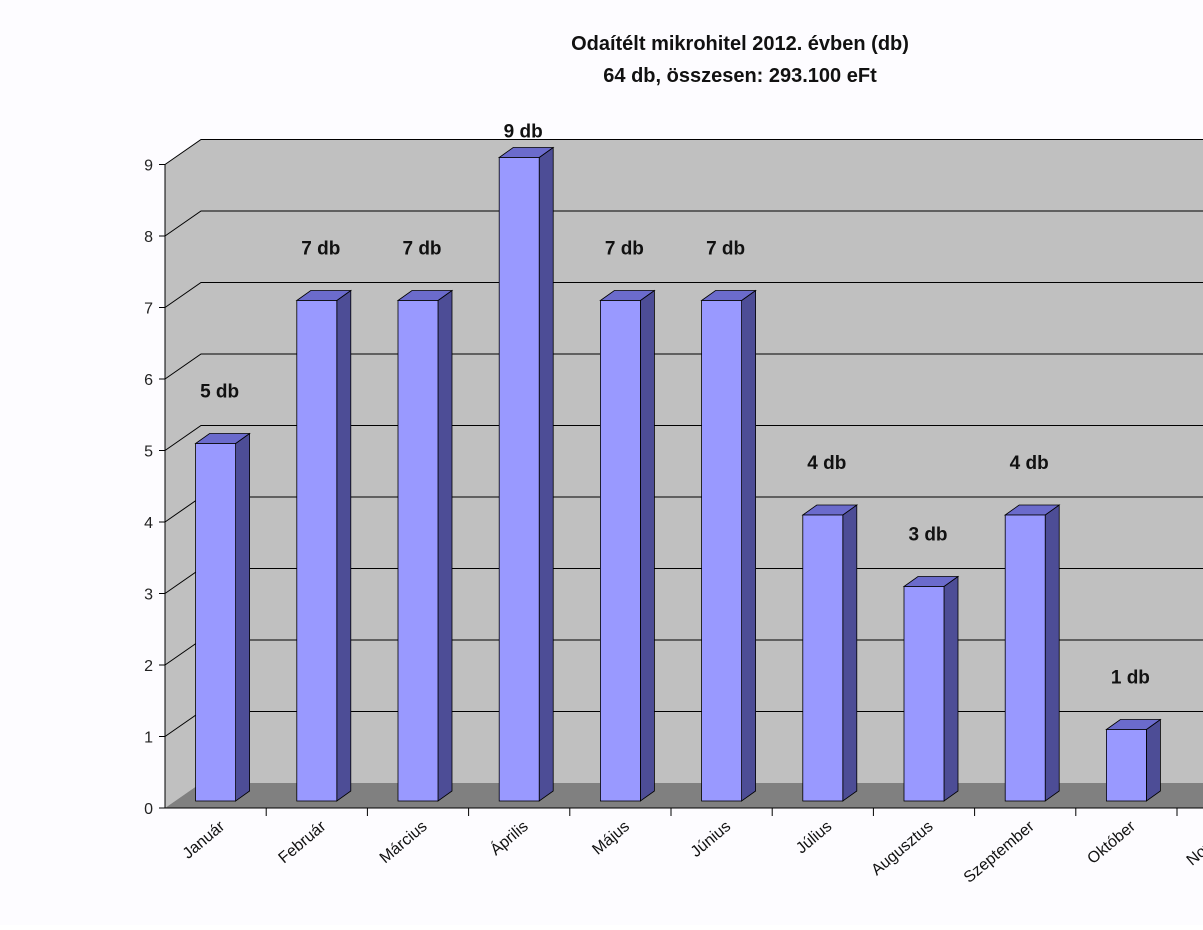 The image size is (1203, 930). What do you see at coordinates (219, 392) in the screenshot?
I see `data-label: 5 db` at bounding box center [219, 392].